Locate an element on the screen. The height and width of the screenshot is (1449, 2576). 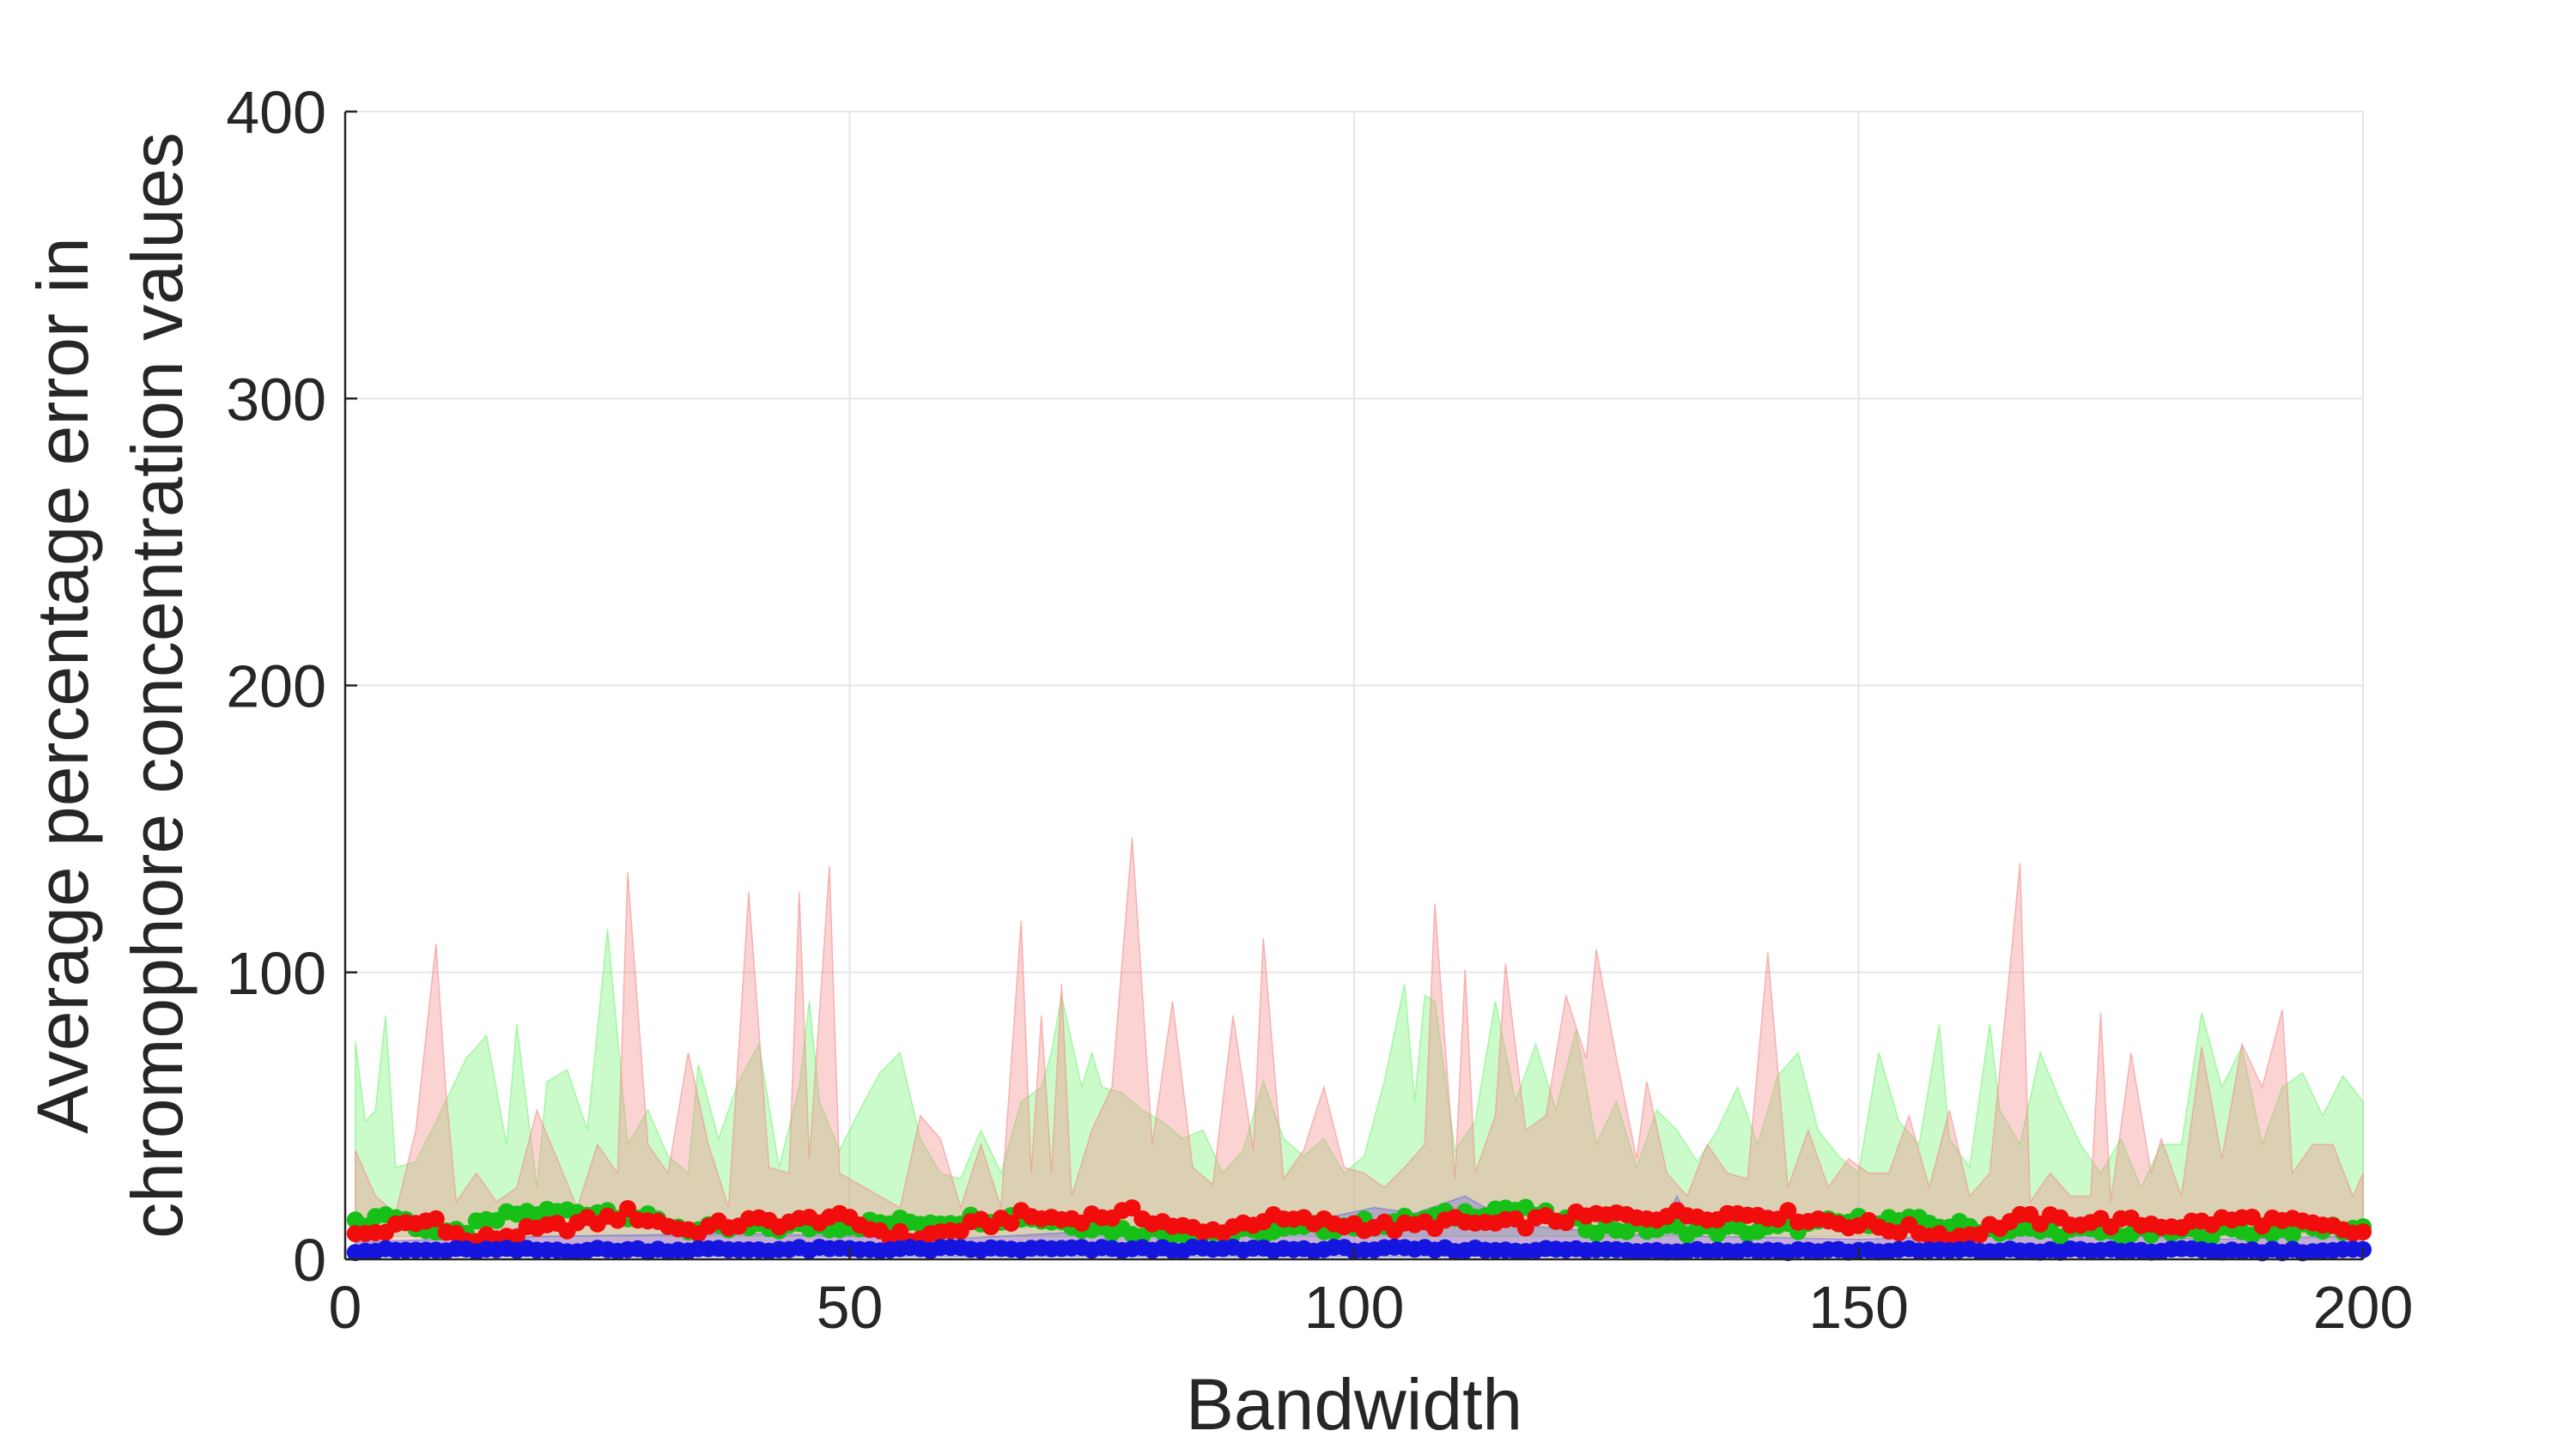
y-tick-label: 400 is located at coordinates (276, 112).